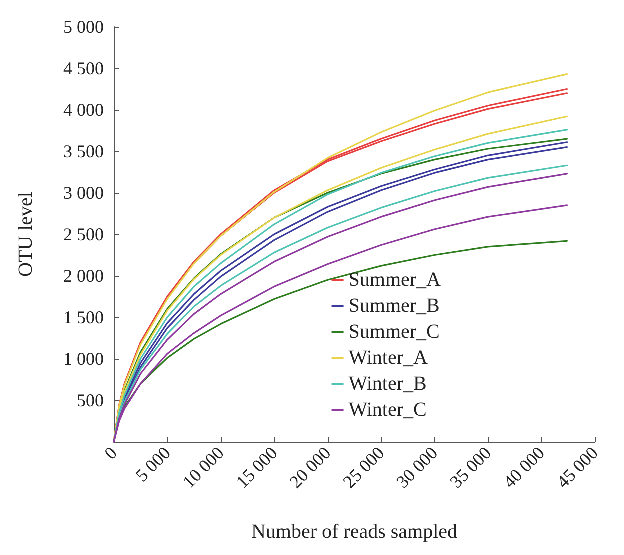  Describe the element at coordinates (524, 467) in the screenshot. I see `x-tick-label: 40 000` at that location.